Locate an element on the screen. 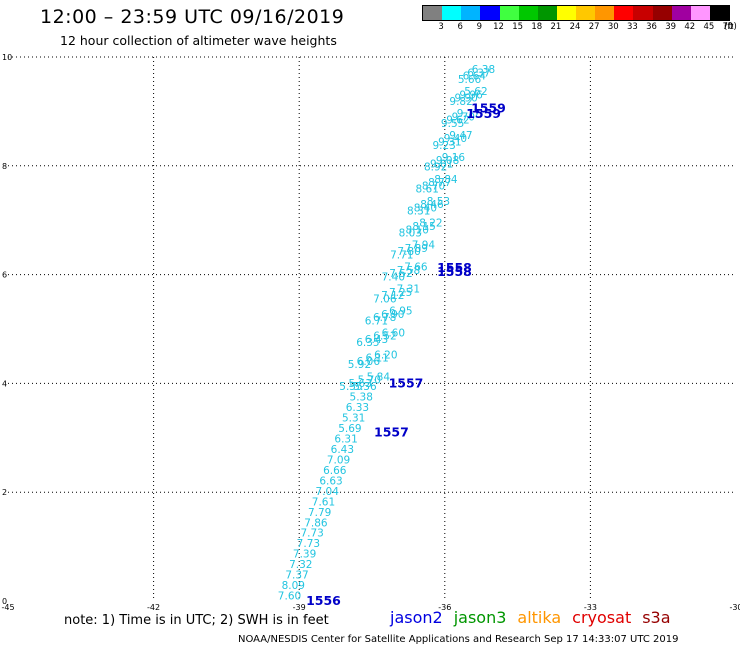  swh-value: 5.63 is located at coordinates (360, 384).